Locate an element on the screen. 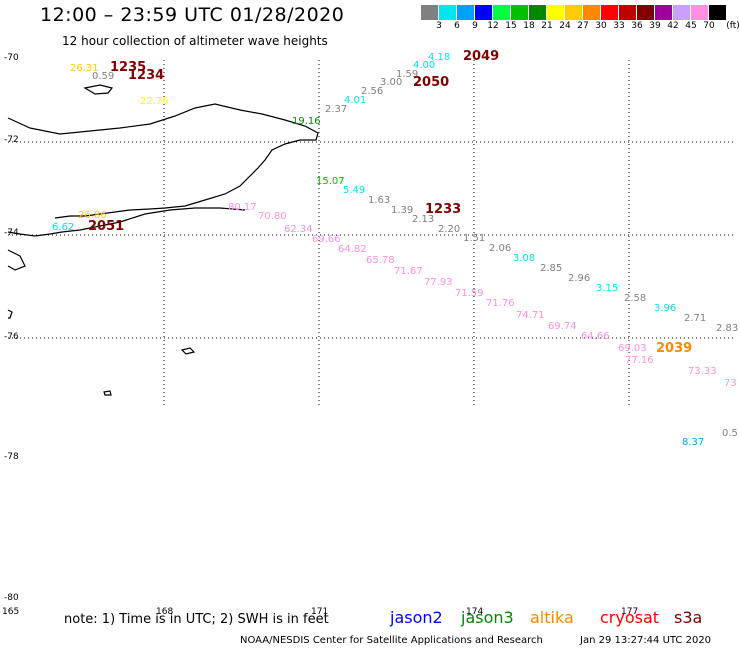 The width and height of the screenshot is (740, 650). legend-label: 39 is located at coordinates (655, 26).